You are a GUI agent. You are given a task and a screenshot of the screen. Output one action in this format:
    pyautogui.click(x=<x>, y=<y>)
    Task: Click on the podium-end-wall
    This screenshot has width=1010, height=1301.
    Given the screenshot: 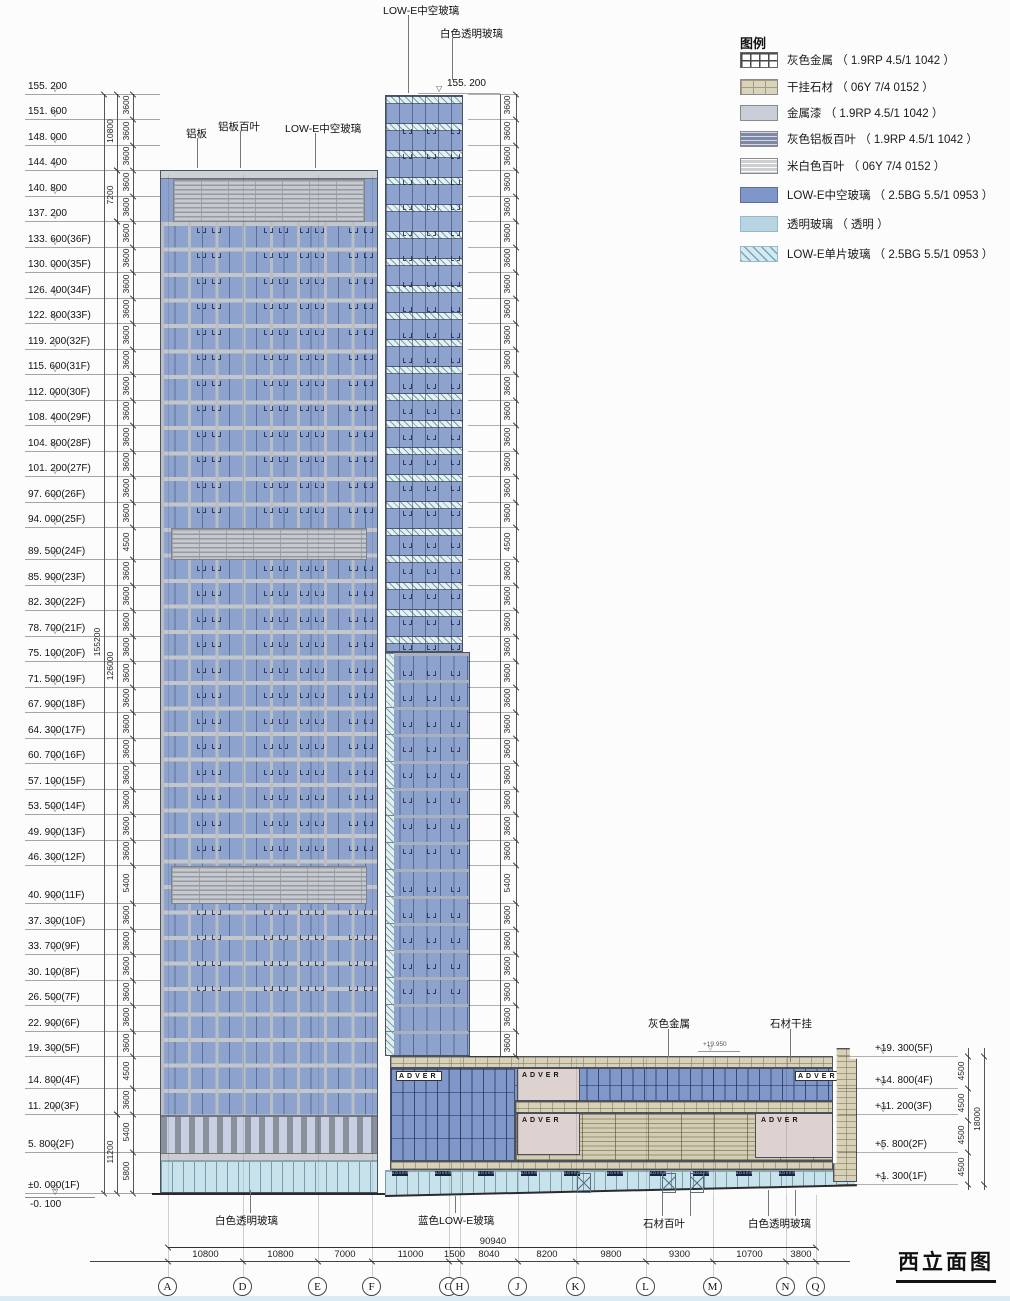 What is the action you would take?
    pyautogui.click(x=845, y=1115)
    